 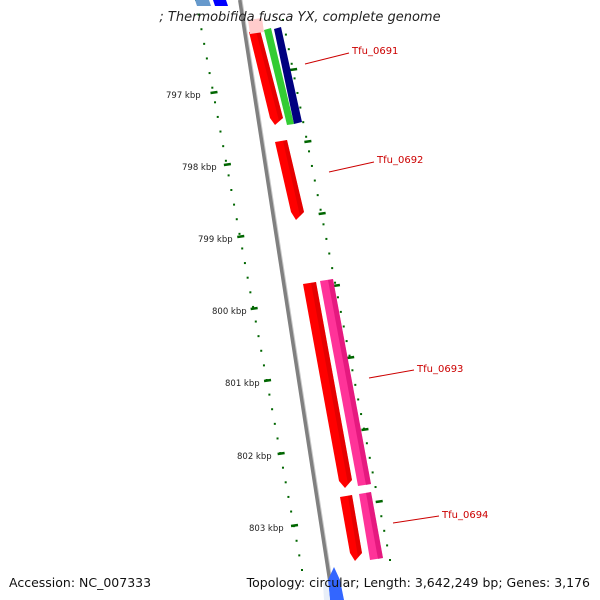 What do you see at coordinates (203, 3) in the screenshot?
I see `feature-top-lightblue` at bounding box center [203, 3].